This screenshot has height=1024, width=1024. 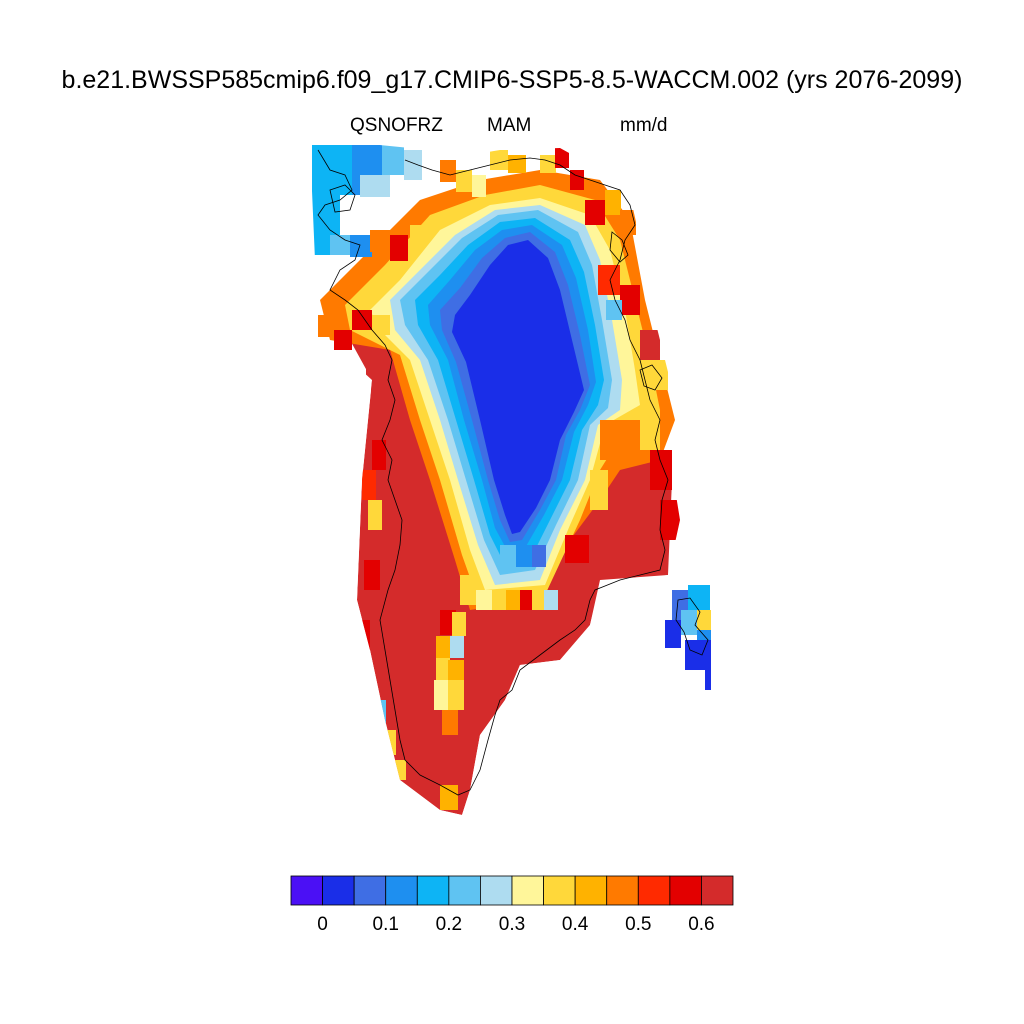 I want to click on east-island, so click(x=688, y=637).